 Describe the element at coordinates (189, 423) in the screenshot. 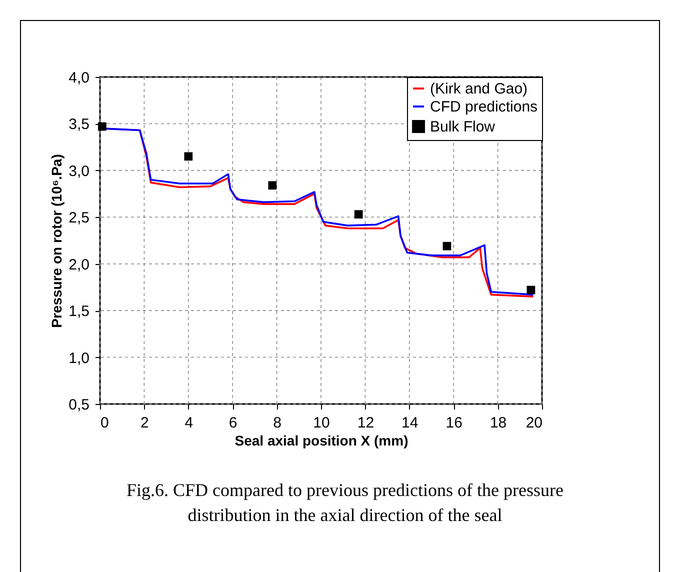

I see `x-tick-label: 4` at that location.